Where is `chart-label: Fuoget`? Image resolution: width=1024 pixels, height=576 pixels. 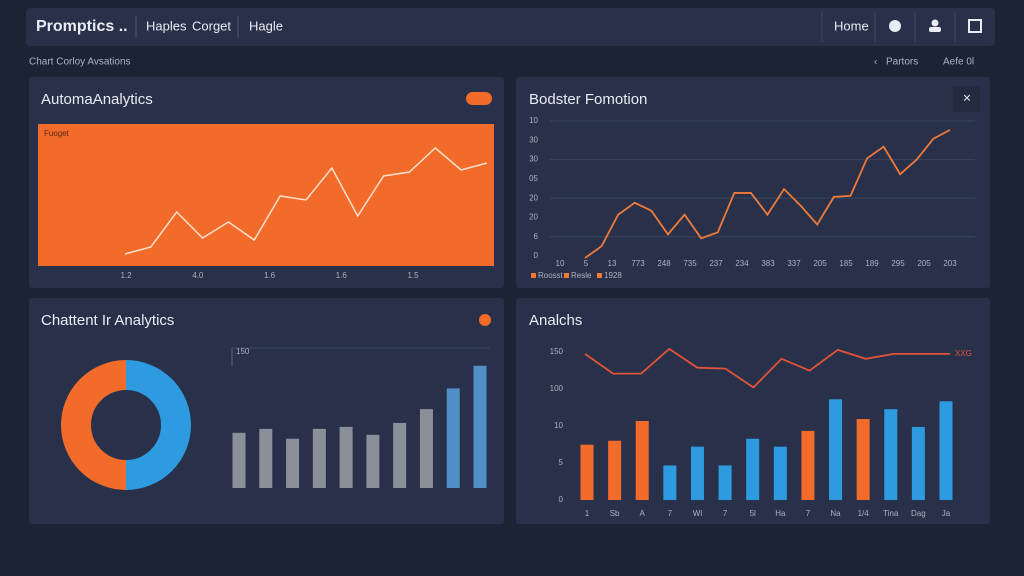 chart-label: Fuoget is located at coordinates (57, 133).